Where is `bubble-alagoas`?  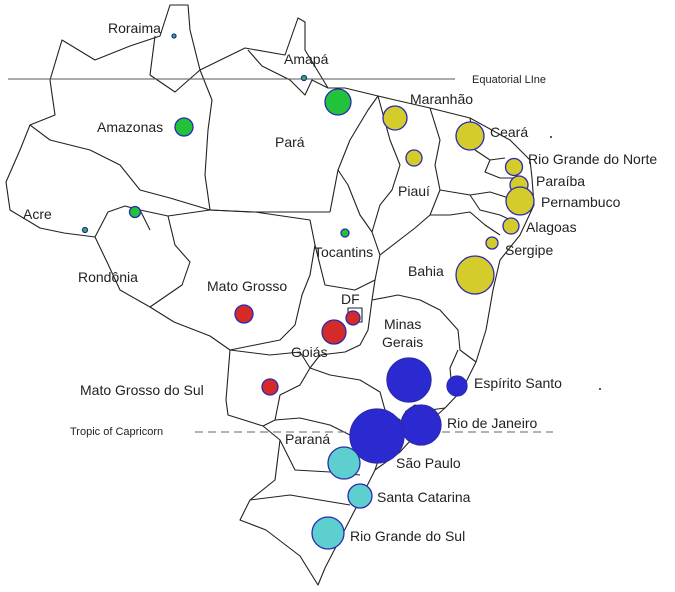
bubble-alagoas is located at coordinates (511, 226).